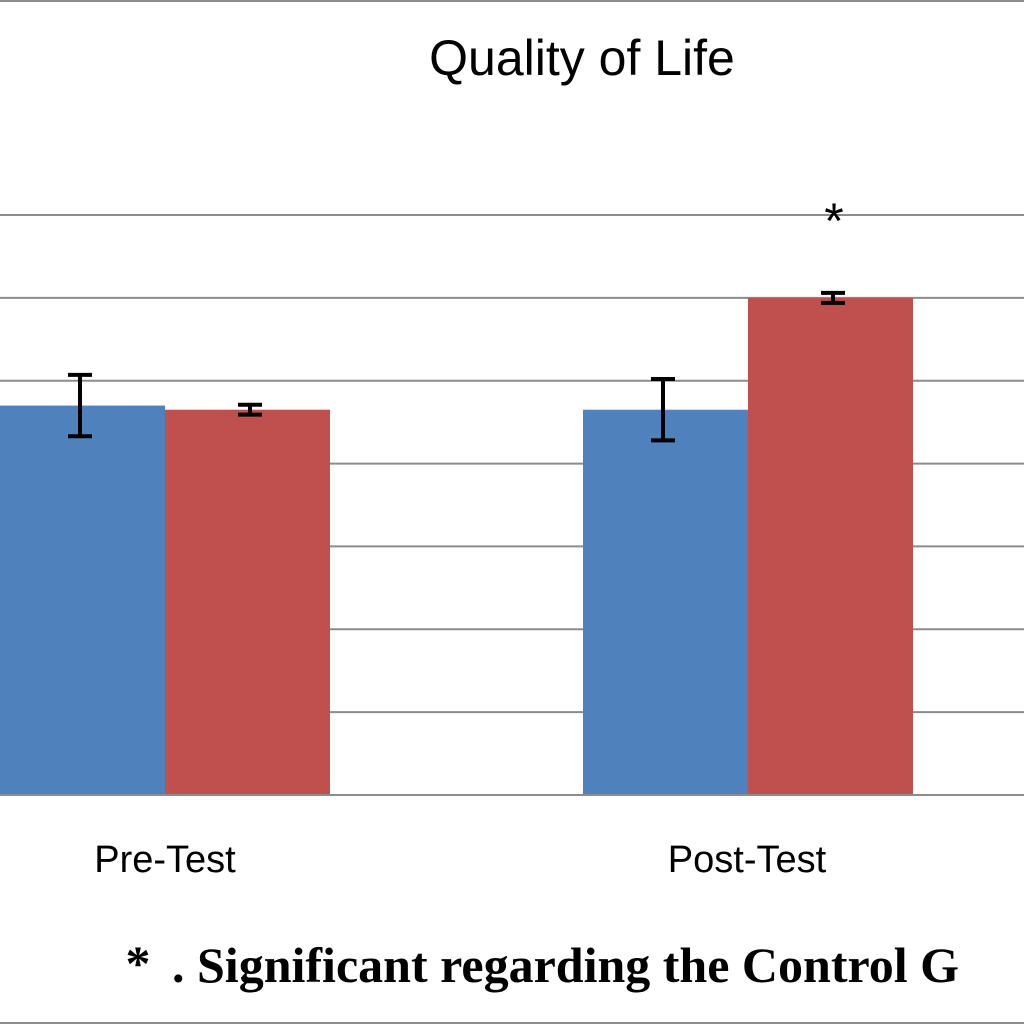 This screenshot has height=1024, width=1024. What do you see at coordinates (833, 221) in the screenshot?
I see `significance-marker: *` at bounding box center [833, 221].